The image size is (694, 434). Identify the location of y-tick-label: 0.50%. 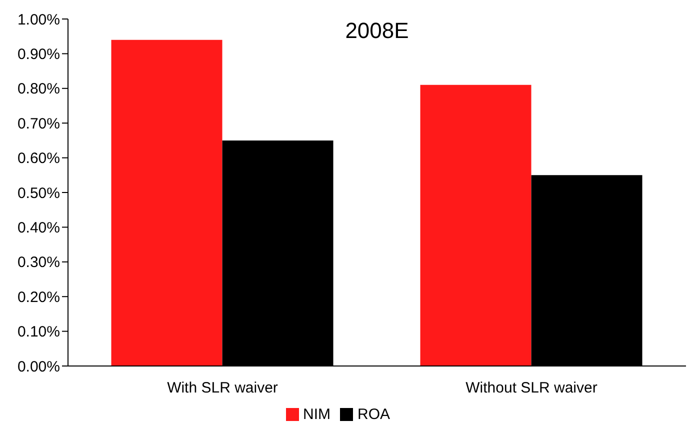
(38, 193).